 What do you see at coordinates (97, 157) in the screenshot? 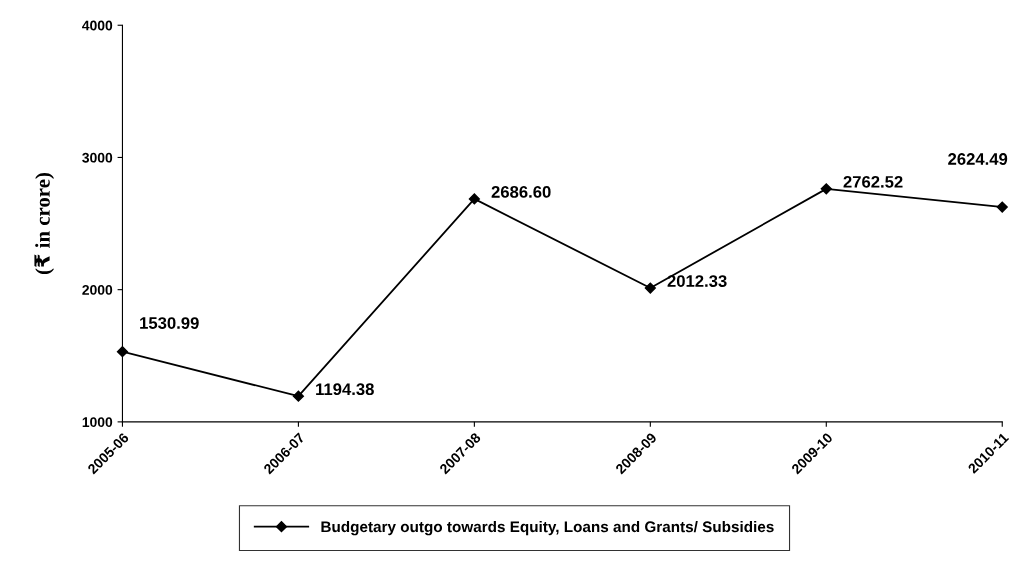
I see `y-tick-label: 3000` at bounding box center [97, 157].